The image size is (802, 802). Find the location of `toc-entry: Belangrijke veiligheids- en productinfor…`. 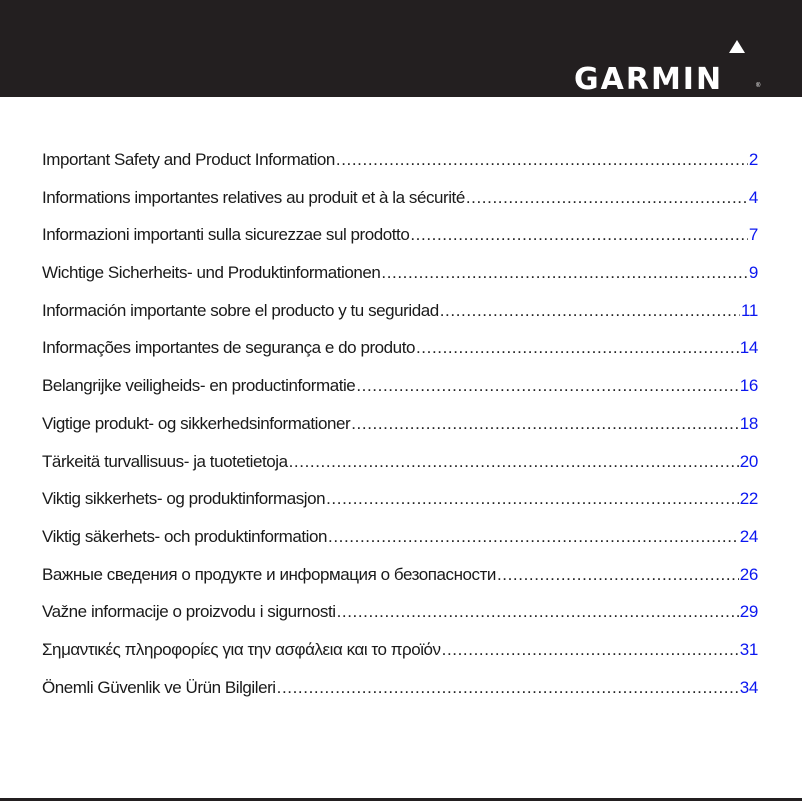

toc-entry: Belangrijke veiligheids- en productinfor… is located at coordinates (400, 395).